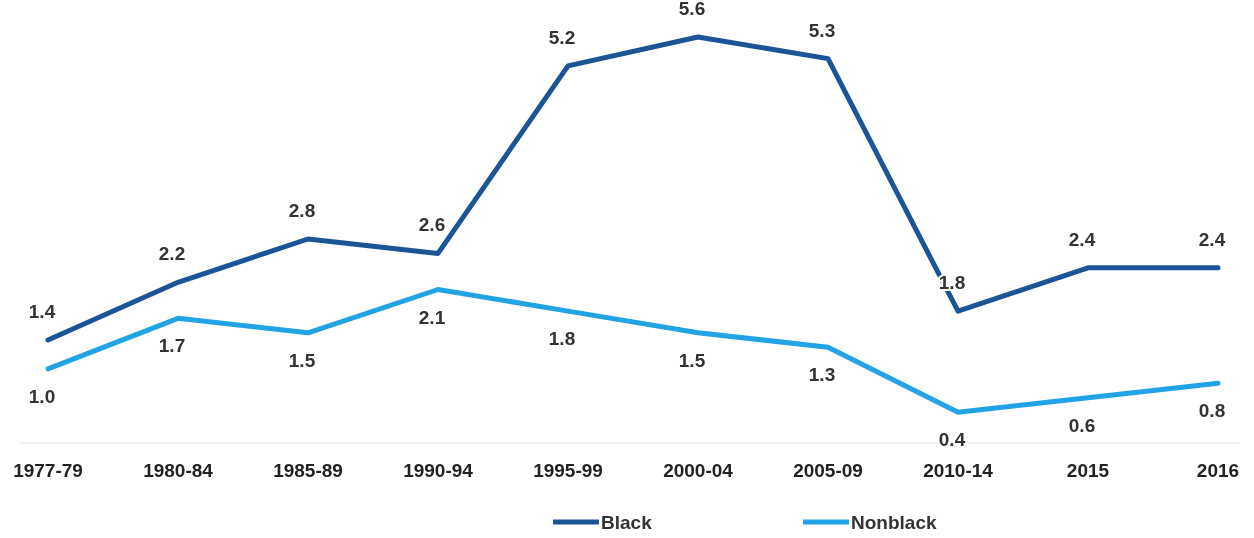 Image resolution: width=1254 pixels, height=538 pixels. I want to click on data-label: 5.2, so click(562, 37).